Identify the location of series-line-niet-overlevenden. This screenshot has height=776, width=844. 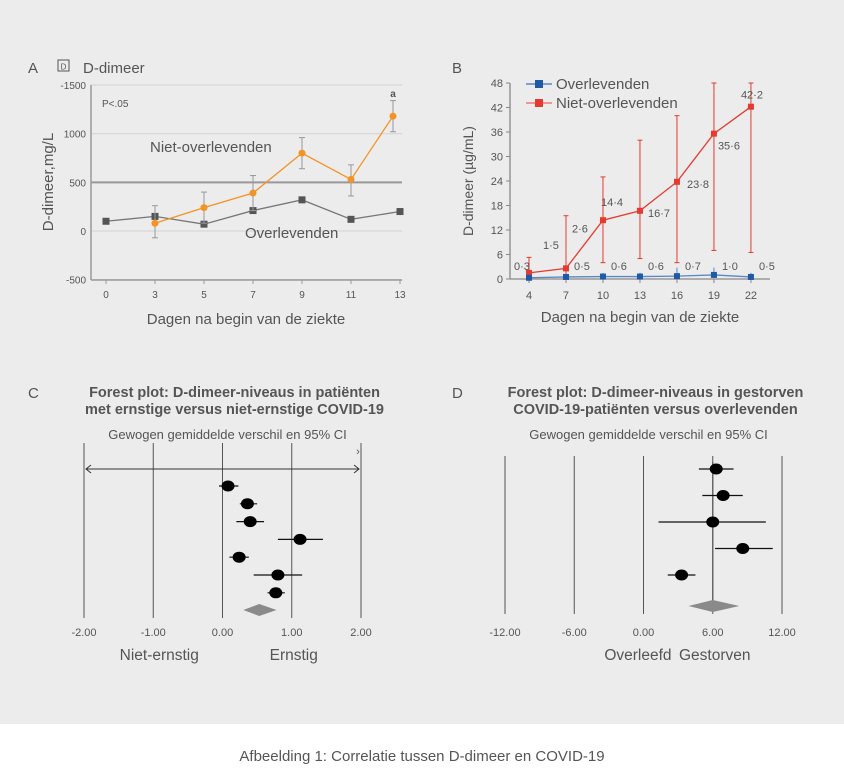
(274, 169).